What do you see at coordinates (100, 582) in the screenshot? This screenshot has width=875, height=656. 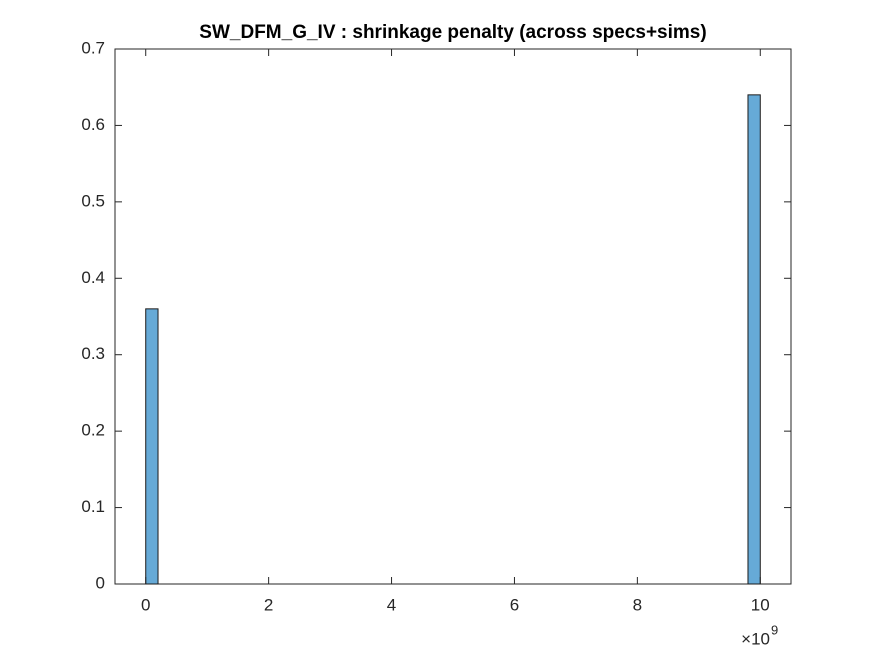 I see `y-tick-label: 0` at bounding box center [100, 582].